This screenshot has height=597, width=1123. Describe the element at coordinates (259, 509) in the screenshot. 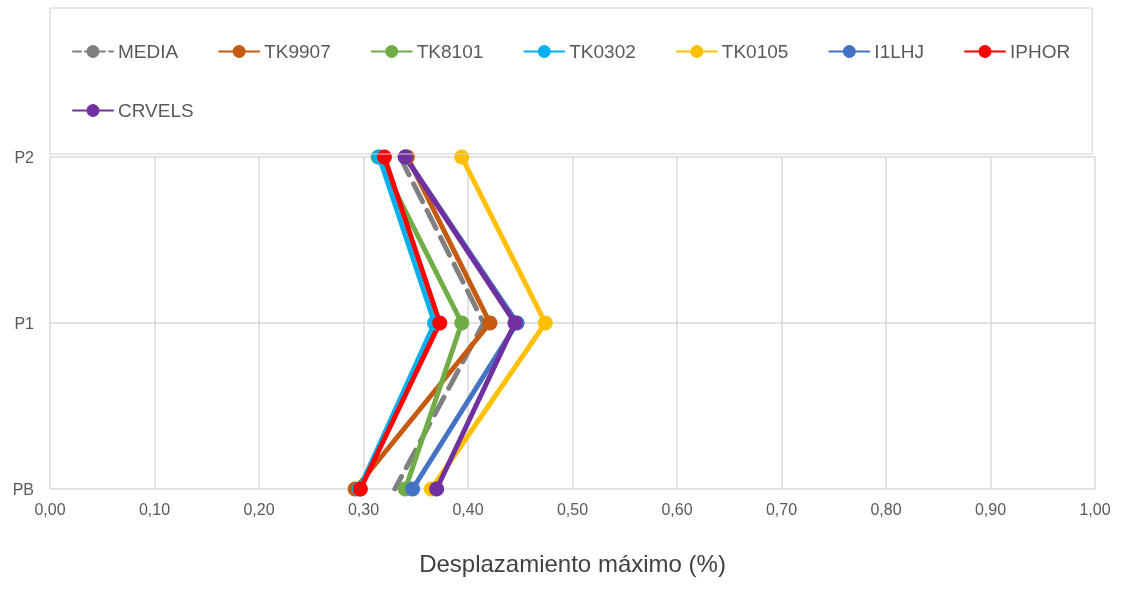

I see `x-tick-label: 0,20` at that location.